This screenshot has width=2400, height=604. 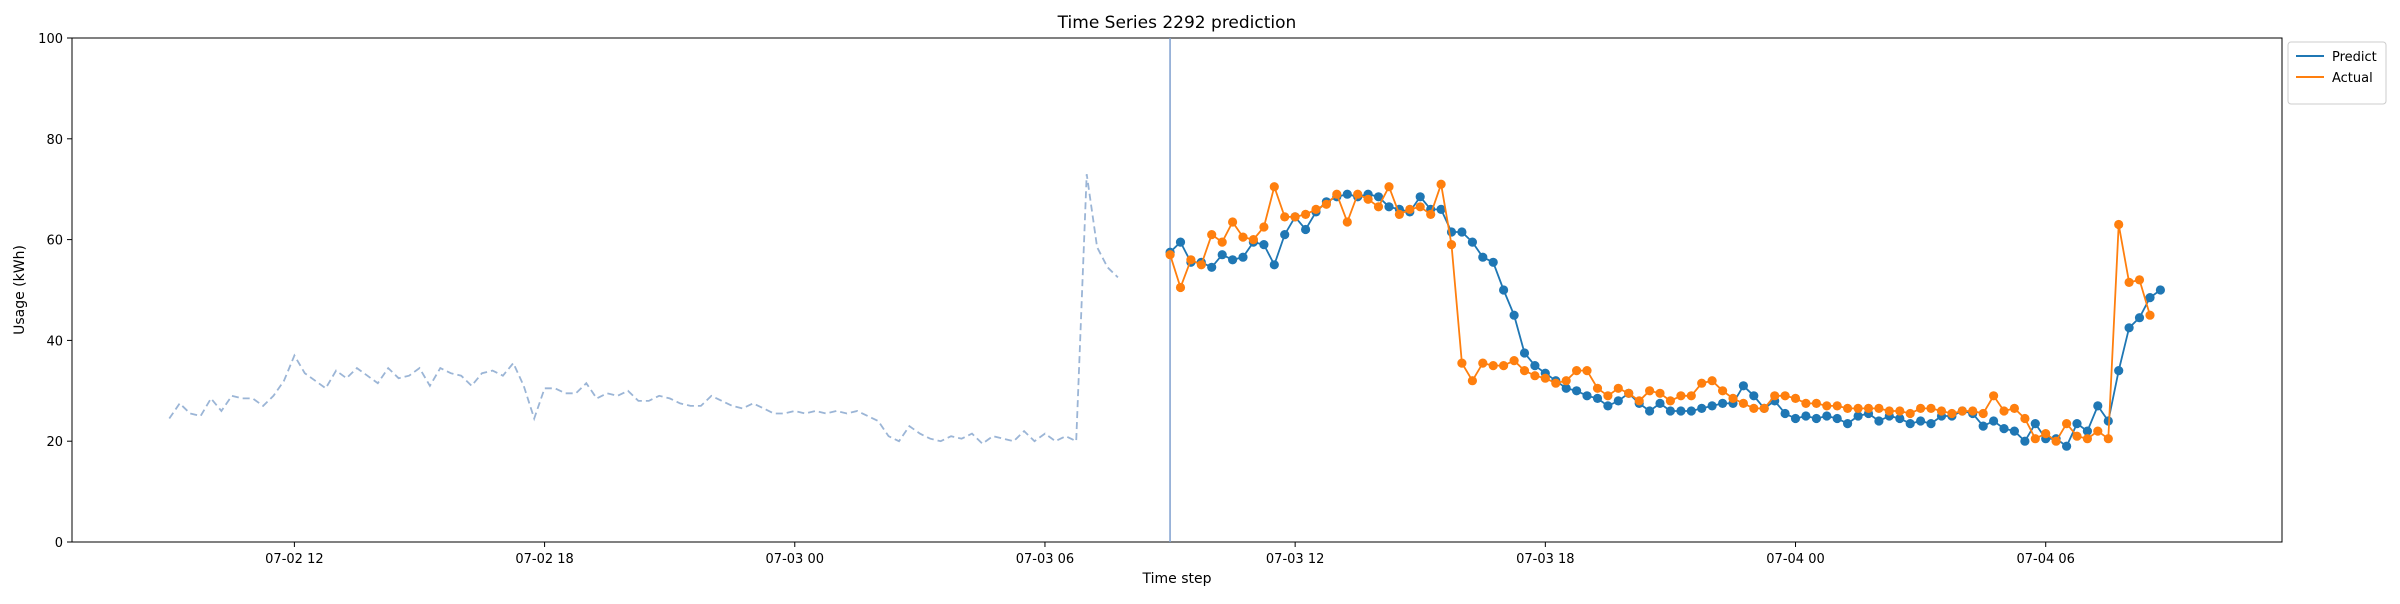 I want to click on x-tick-label: 07-03 12, so click(x=1295, y=559).